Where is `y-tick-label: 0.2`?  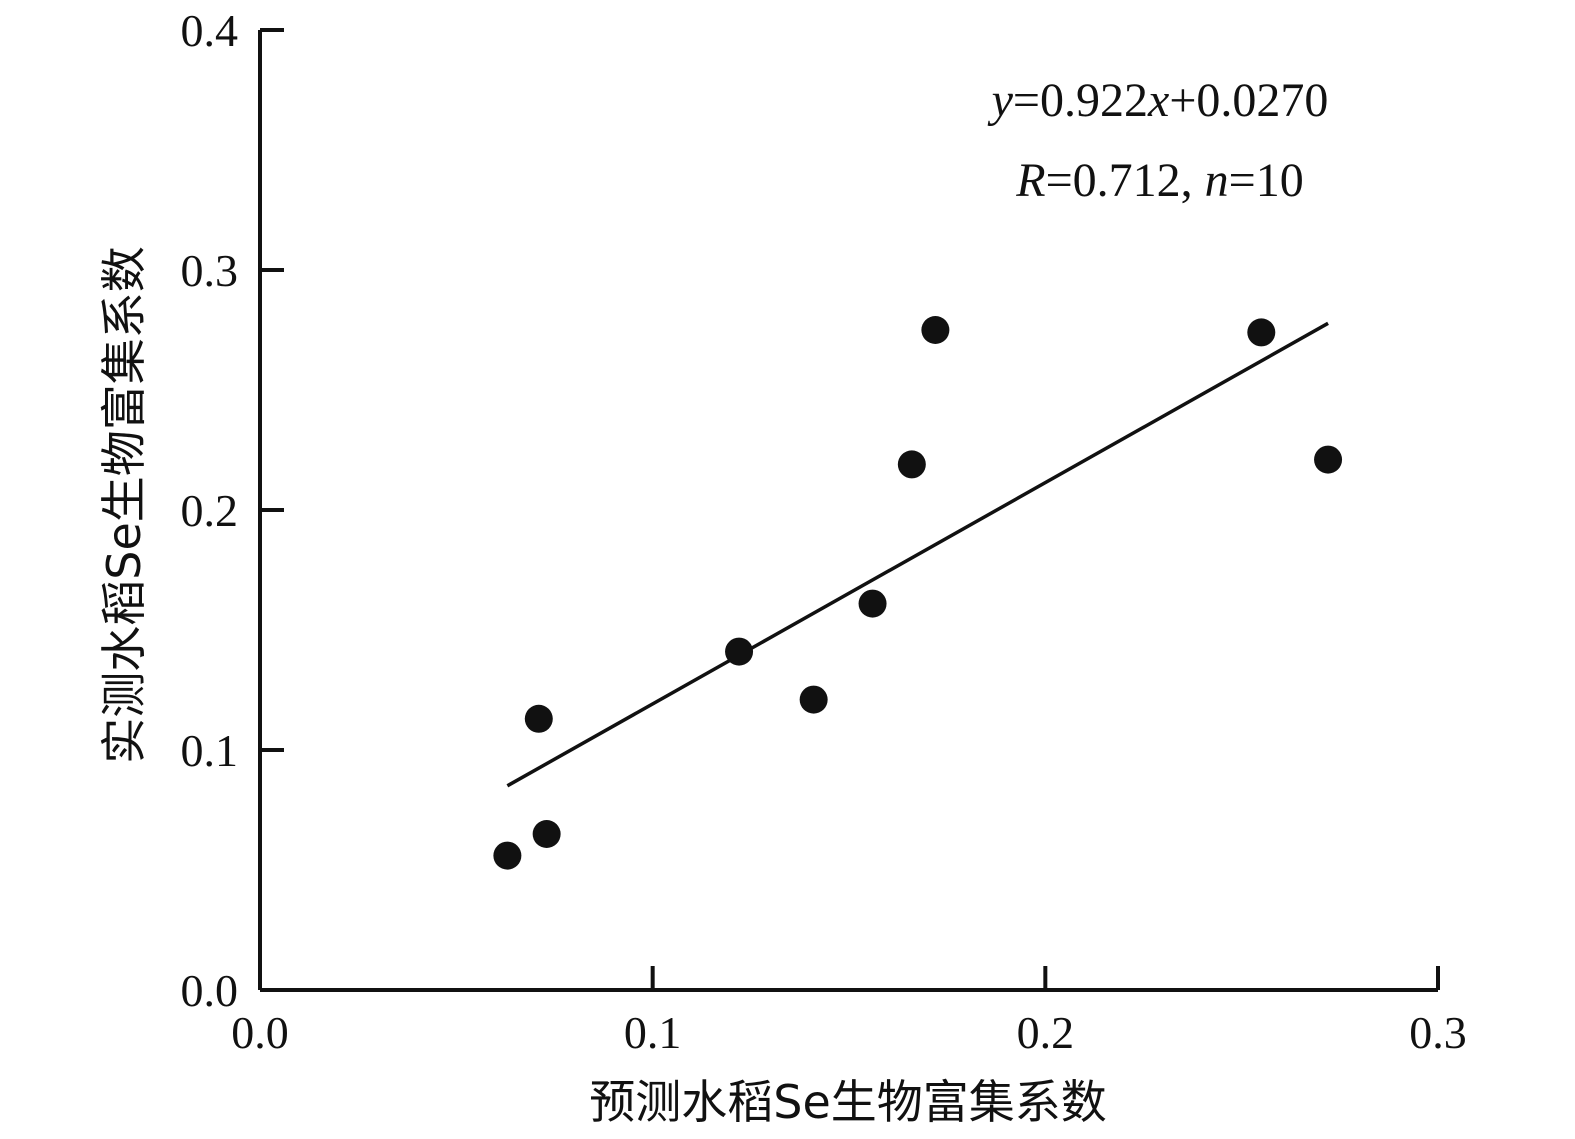 y-tick-label: 0.2 is located at coordinates (210, 510).